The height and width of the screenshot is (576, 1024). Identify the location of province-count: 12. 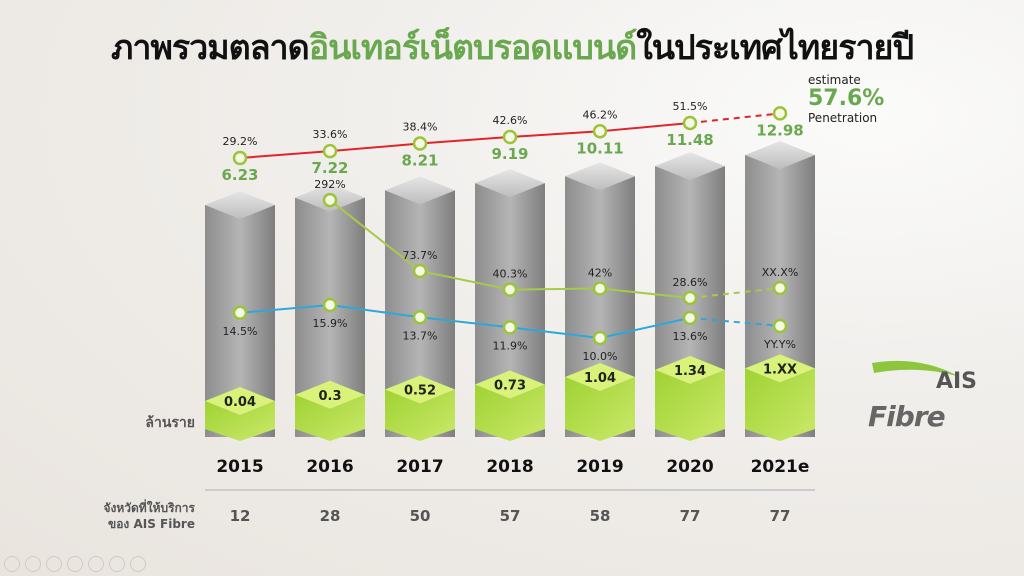
(240, 516).